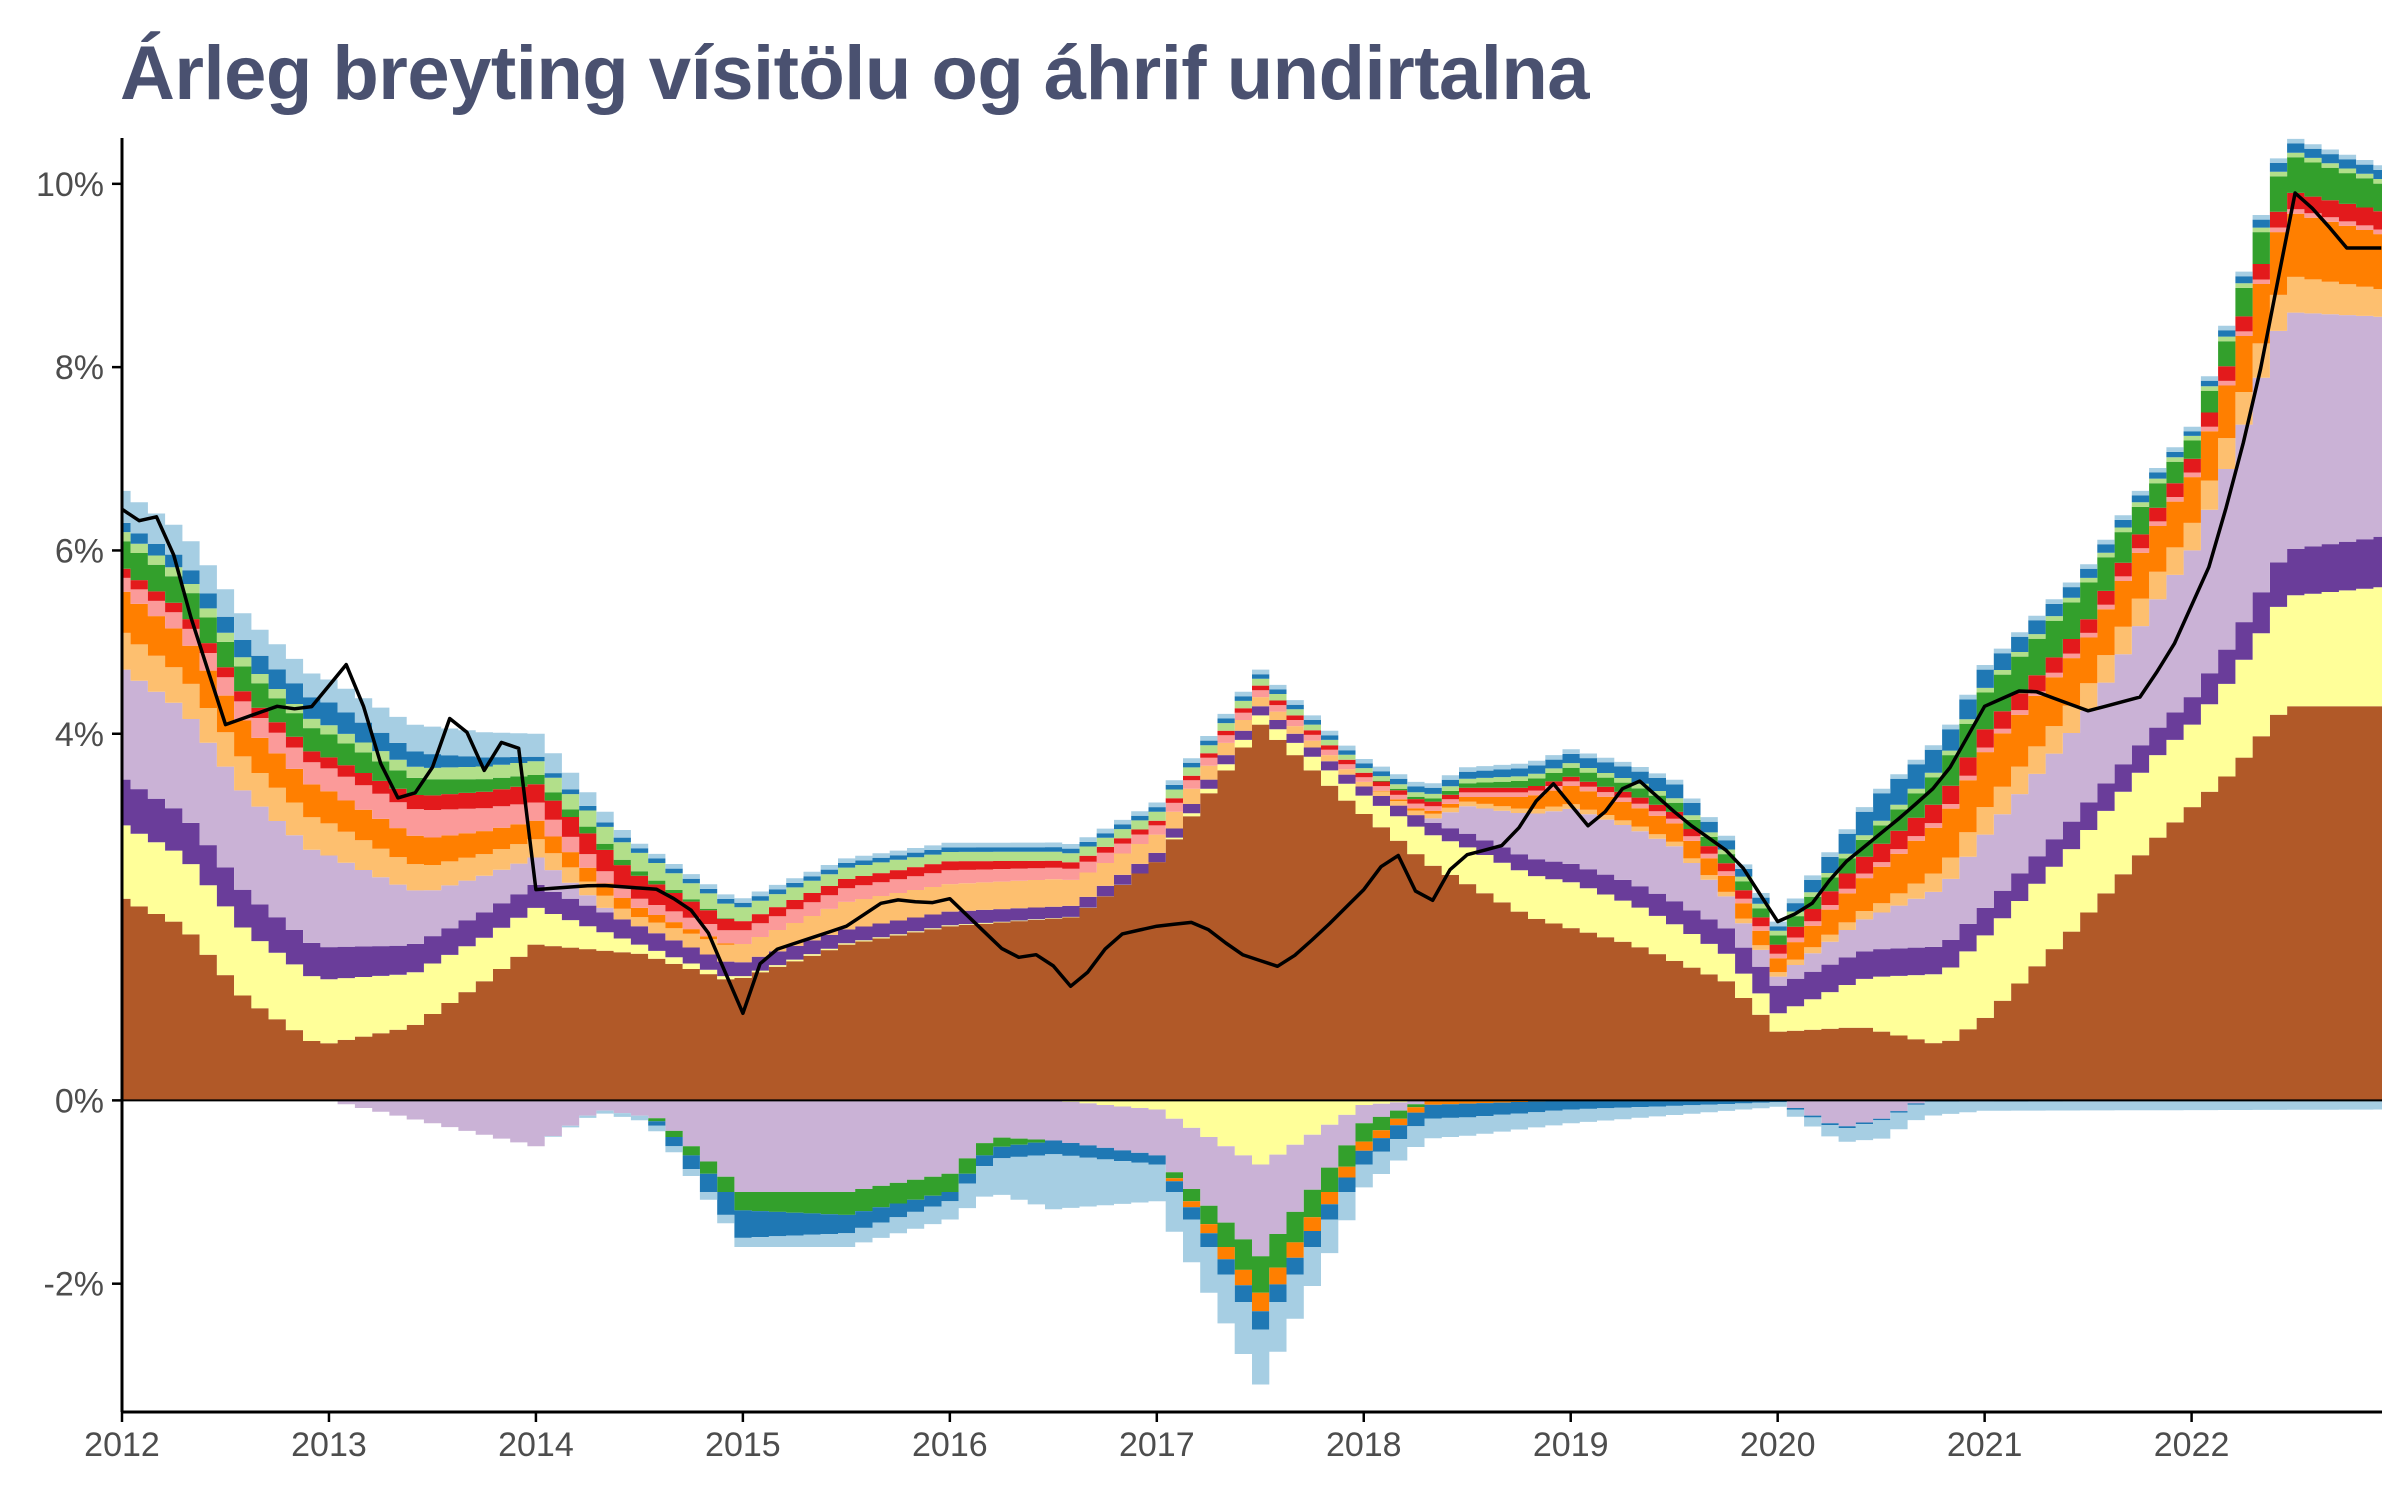  Describe the element at coordinates (743, 1445) in the screenshot. I see `x-tick-label: 2015` at that location.